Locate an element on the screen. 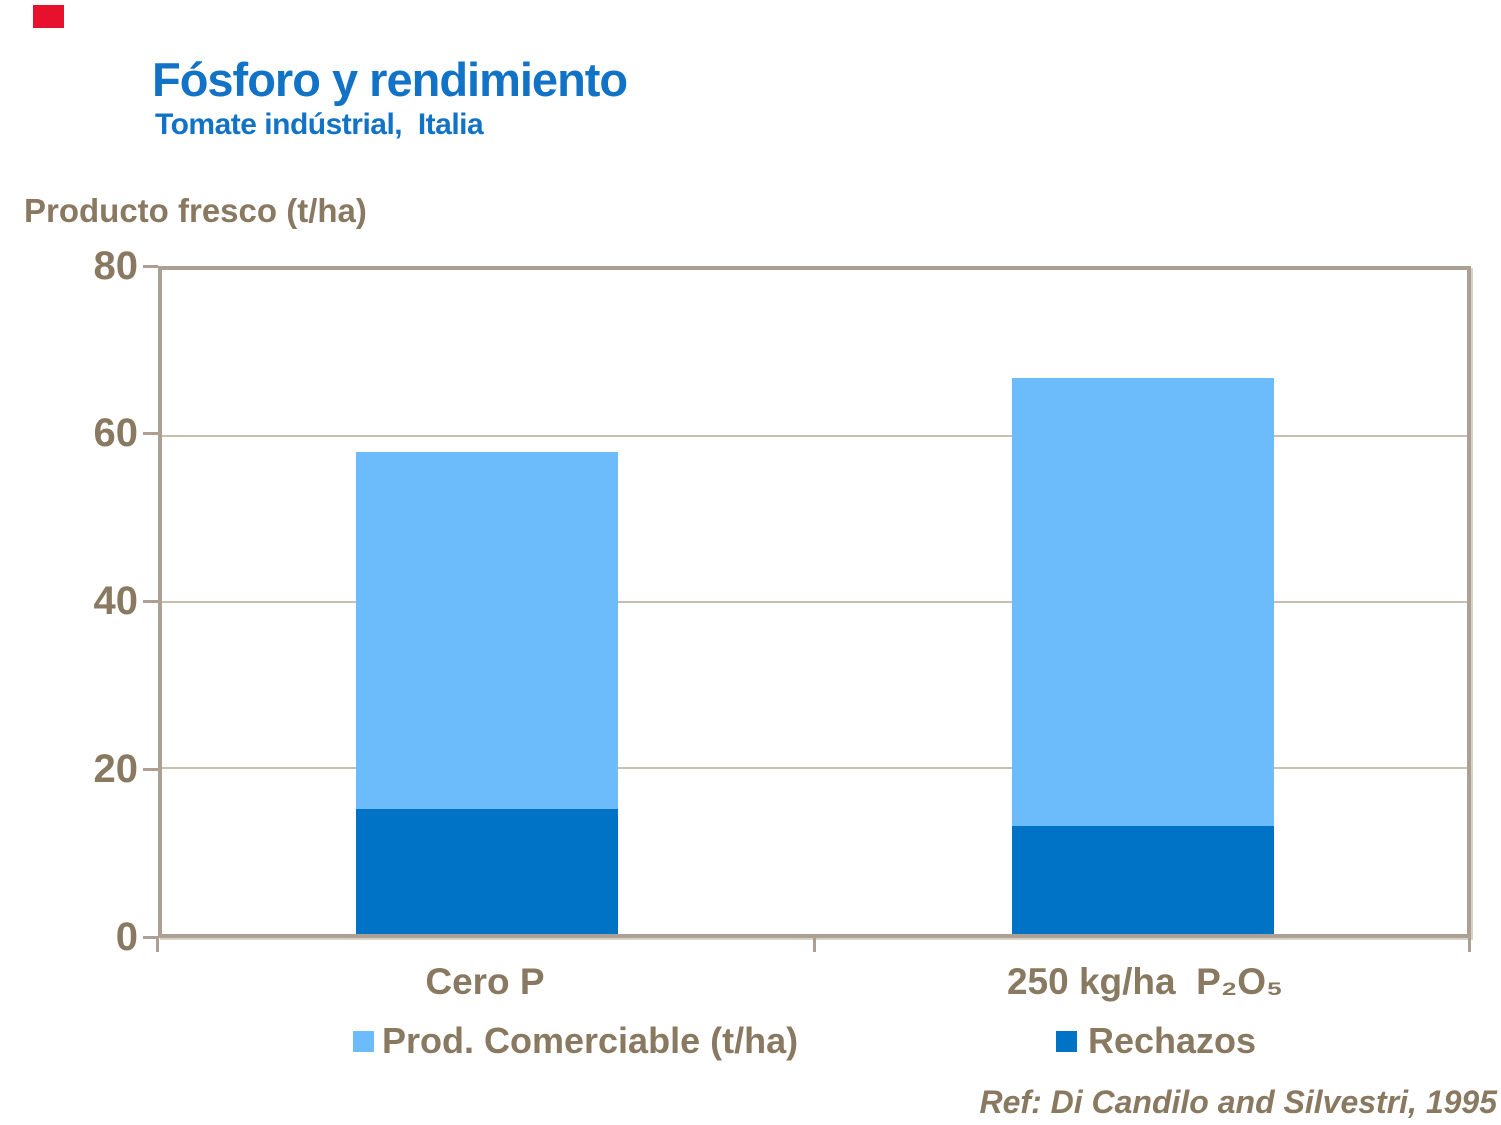 This screenshot has height=1125, width=1501. legend-label-comerciable: Prod. Comerciable (t/ha) is located at coordinates (590, 1040).